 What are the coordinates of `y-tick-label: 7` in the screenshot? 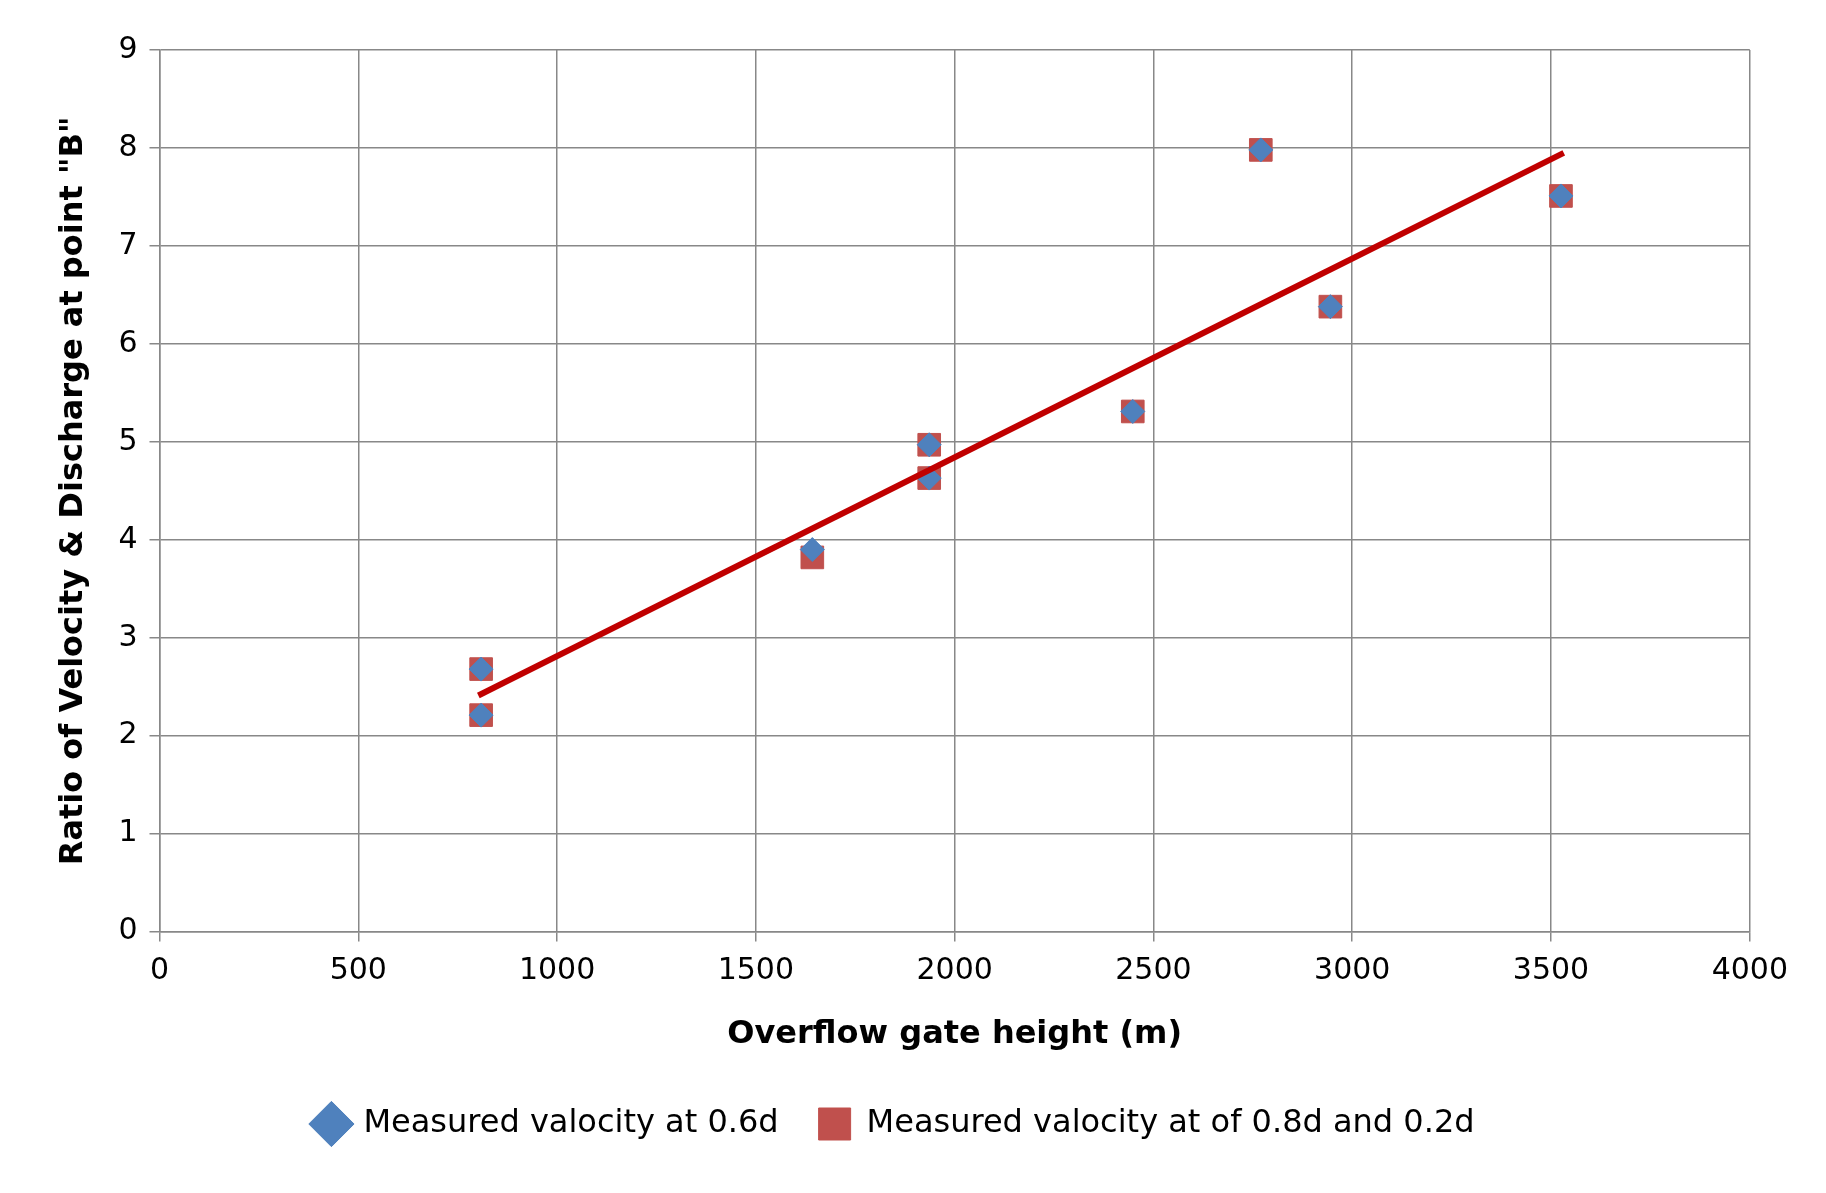 It's located at (128, 243).